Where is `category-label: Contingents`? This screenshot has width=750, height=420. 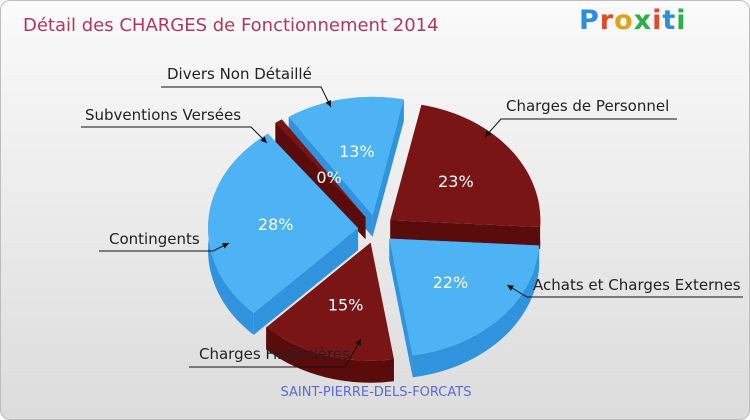
category-label: Contingents is located at coordinates (154, 239).